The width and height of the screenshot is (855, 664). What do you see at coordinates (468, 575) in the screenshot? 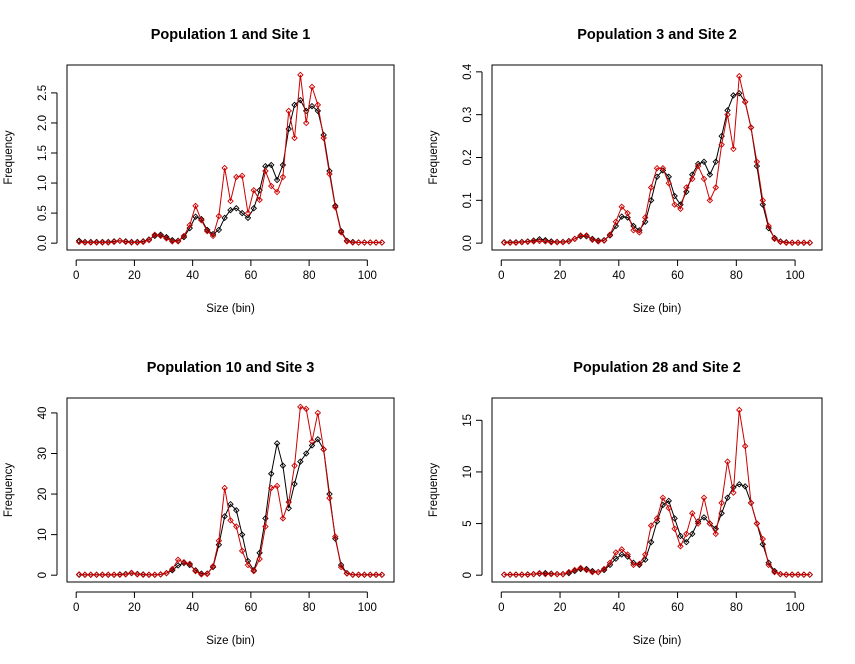
I see `y-tick-label: 0` at bounding box center [468, 575].